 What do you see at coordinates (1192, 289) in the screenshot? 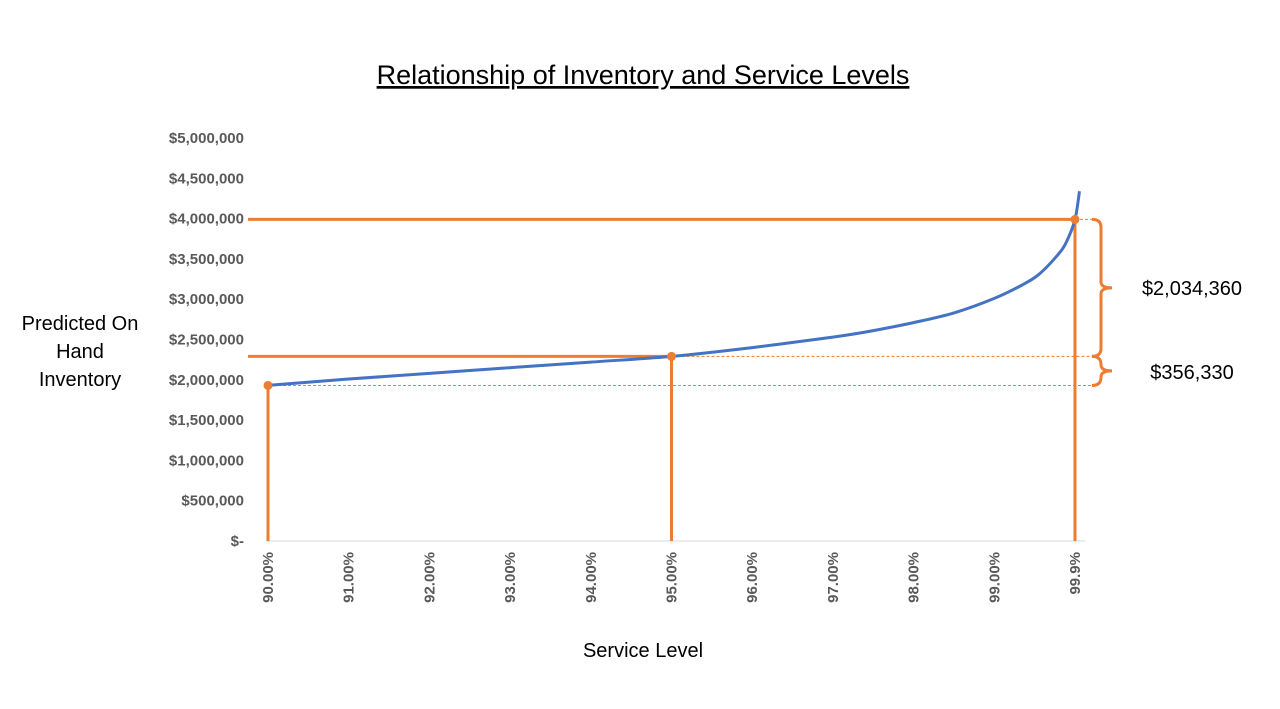
I see `annotation-difference-high: $2,034,360` at bounding box center [1192, 289].